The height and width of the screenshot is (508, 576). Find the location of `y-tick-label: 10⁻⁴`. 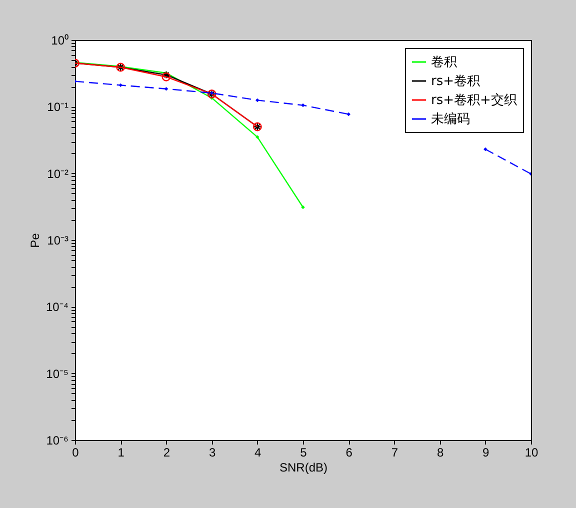

y-tick-label: 10⁻⁴ is located at coordinates (57, 307).